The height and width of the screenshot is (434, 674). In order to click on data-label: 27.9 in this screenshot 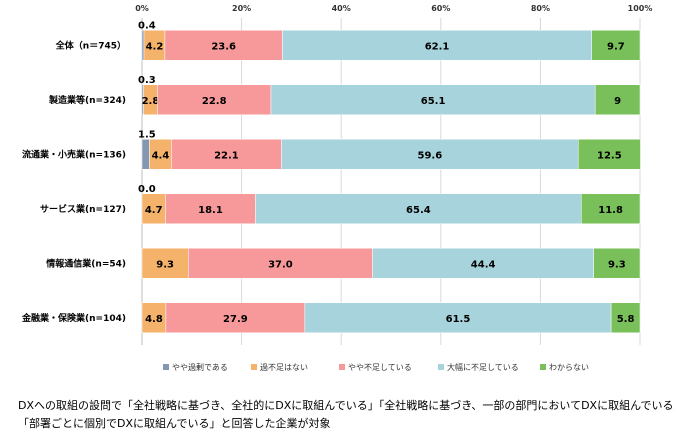, I will do `click(235, 319)`.